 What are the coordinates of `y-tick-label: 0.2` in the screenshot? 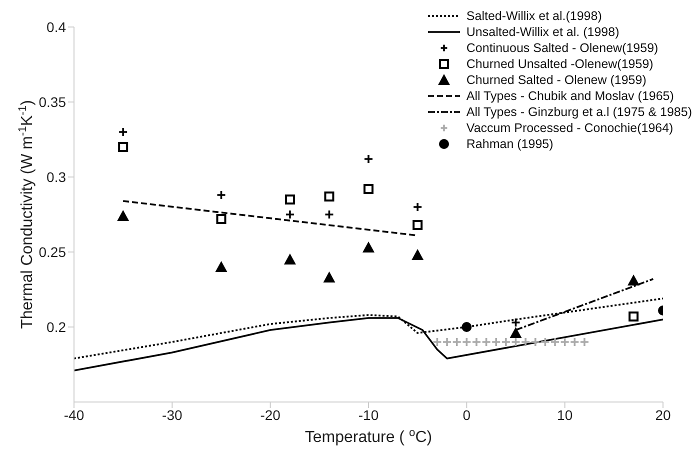 It's located at (56, 326).